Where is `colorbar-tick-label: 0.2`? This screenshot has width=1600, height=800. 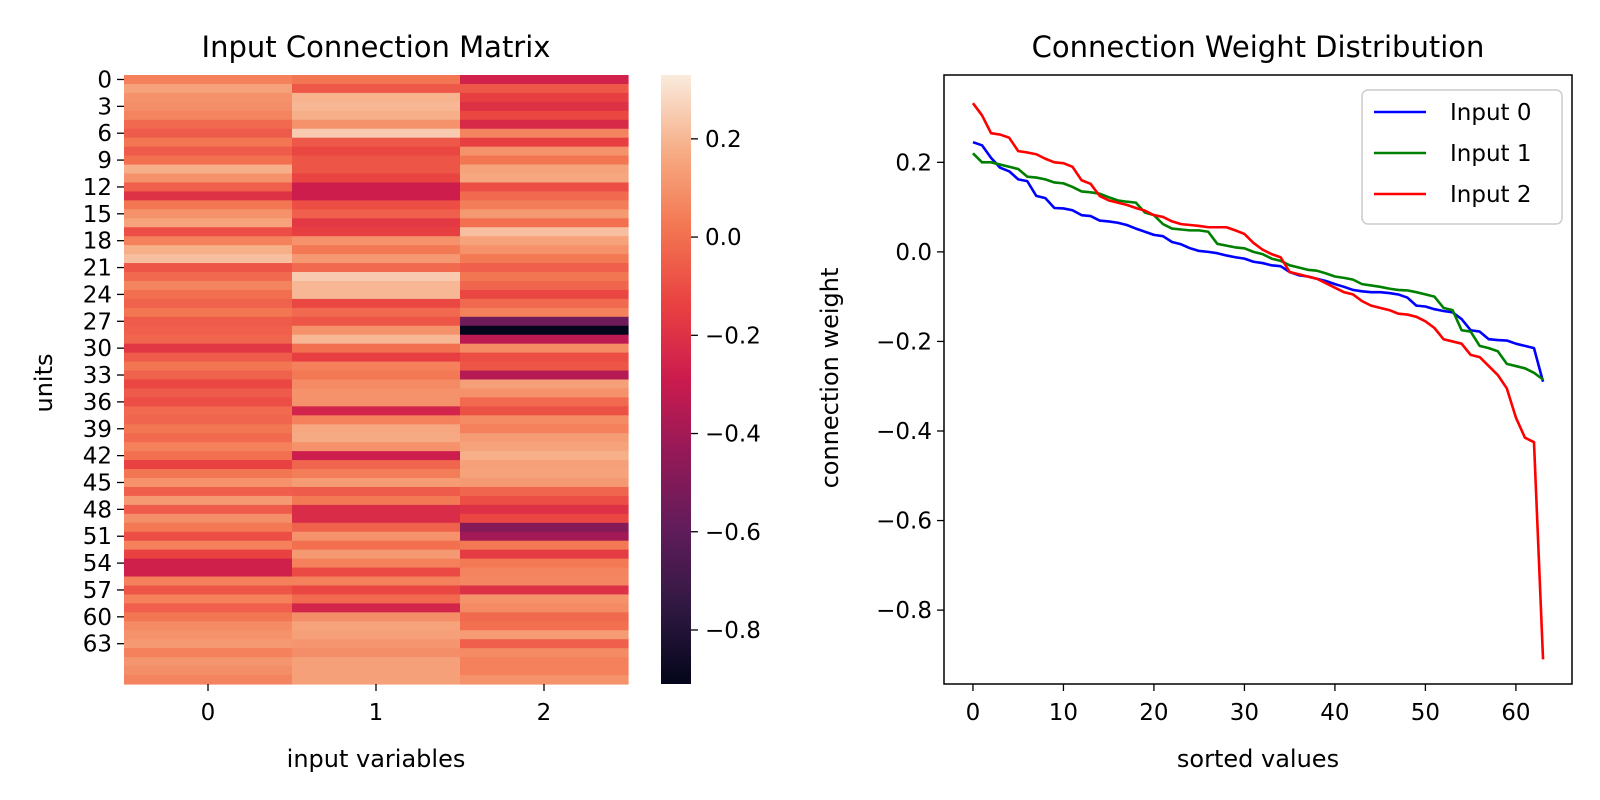
colorbar-tick-label: 0.2 is located at coordinates (723, 140).